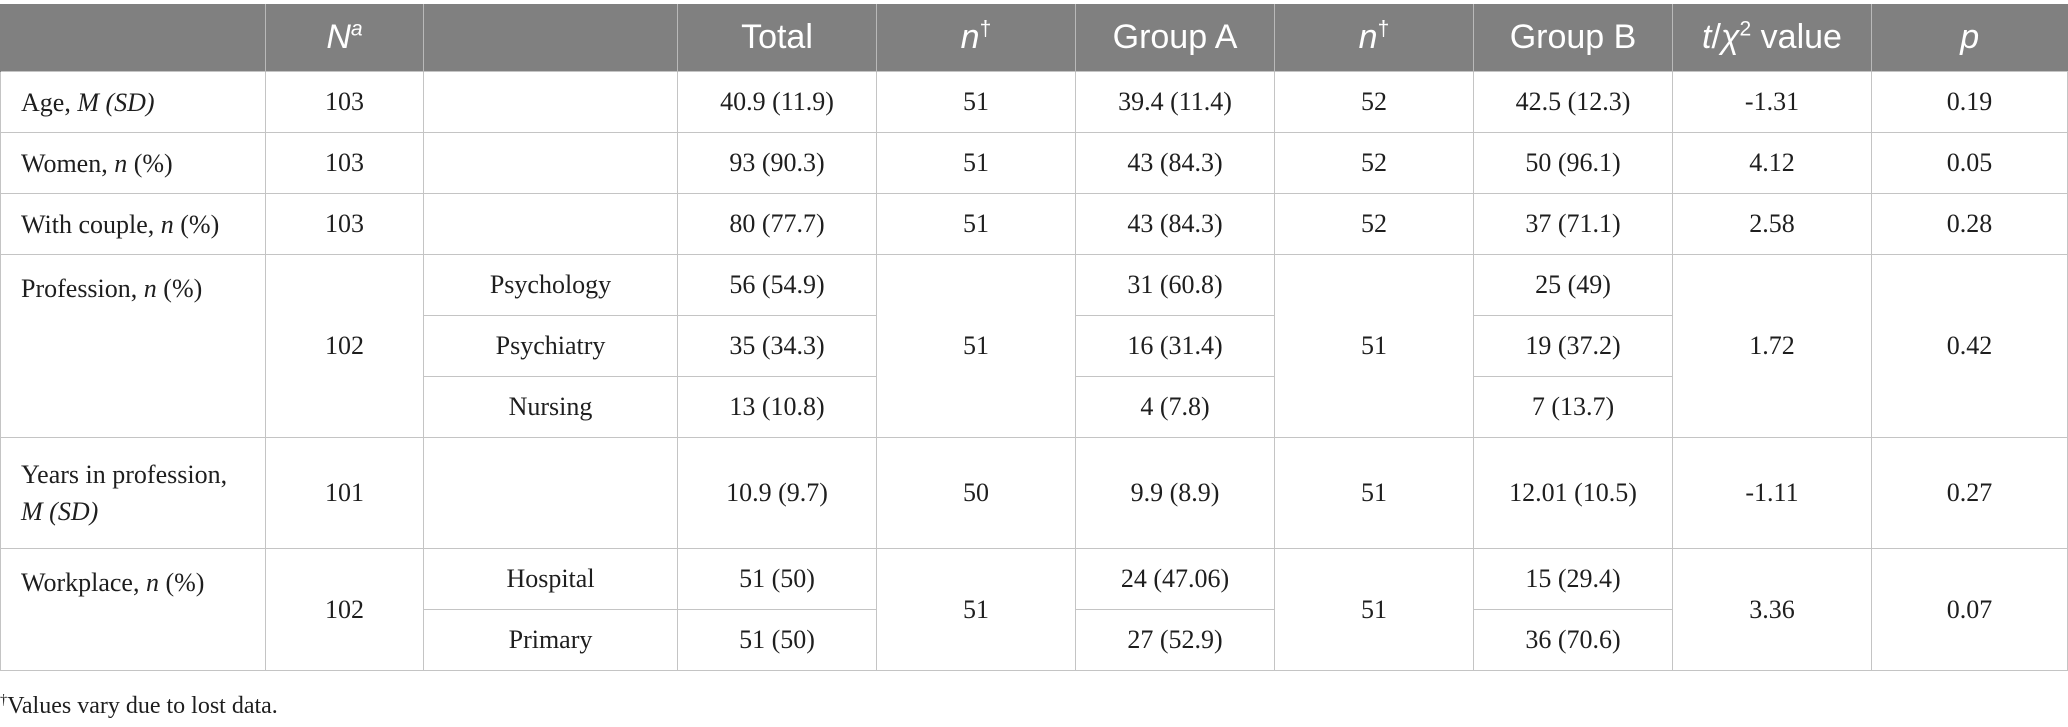 This screenshot has height=727, width=2068. What do you see at coordinates (777, 163) in the screenshot?
I see `cell-total: 93 (90.3)` at bounding box center [777, 163].